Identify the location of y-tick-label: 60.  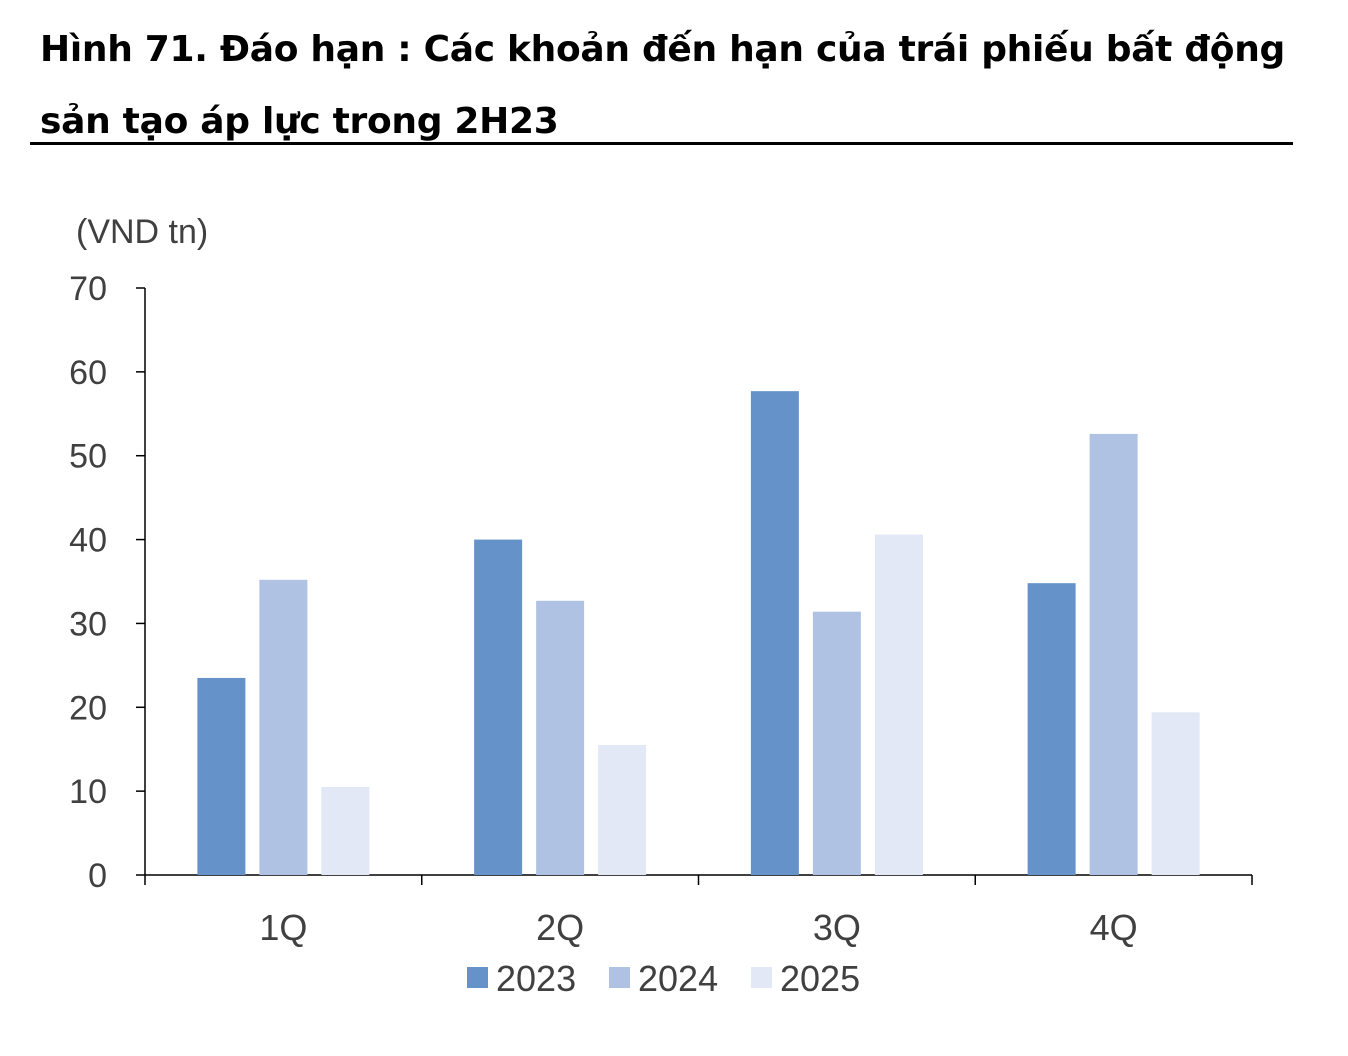
(88, 373).